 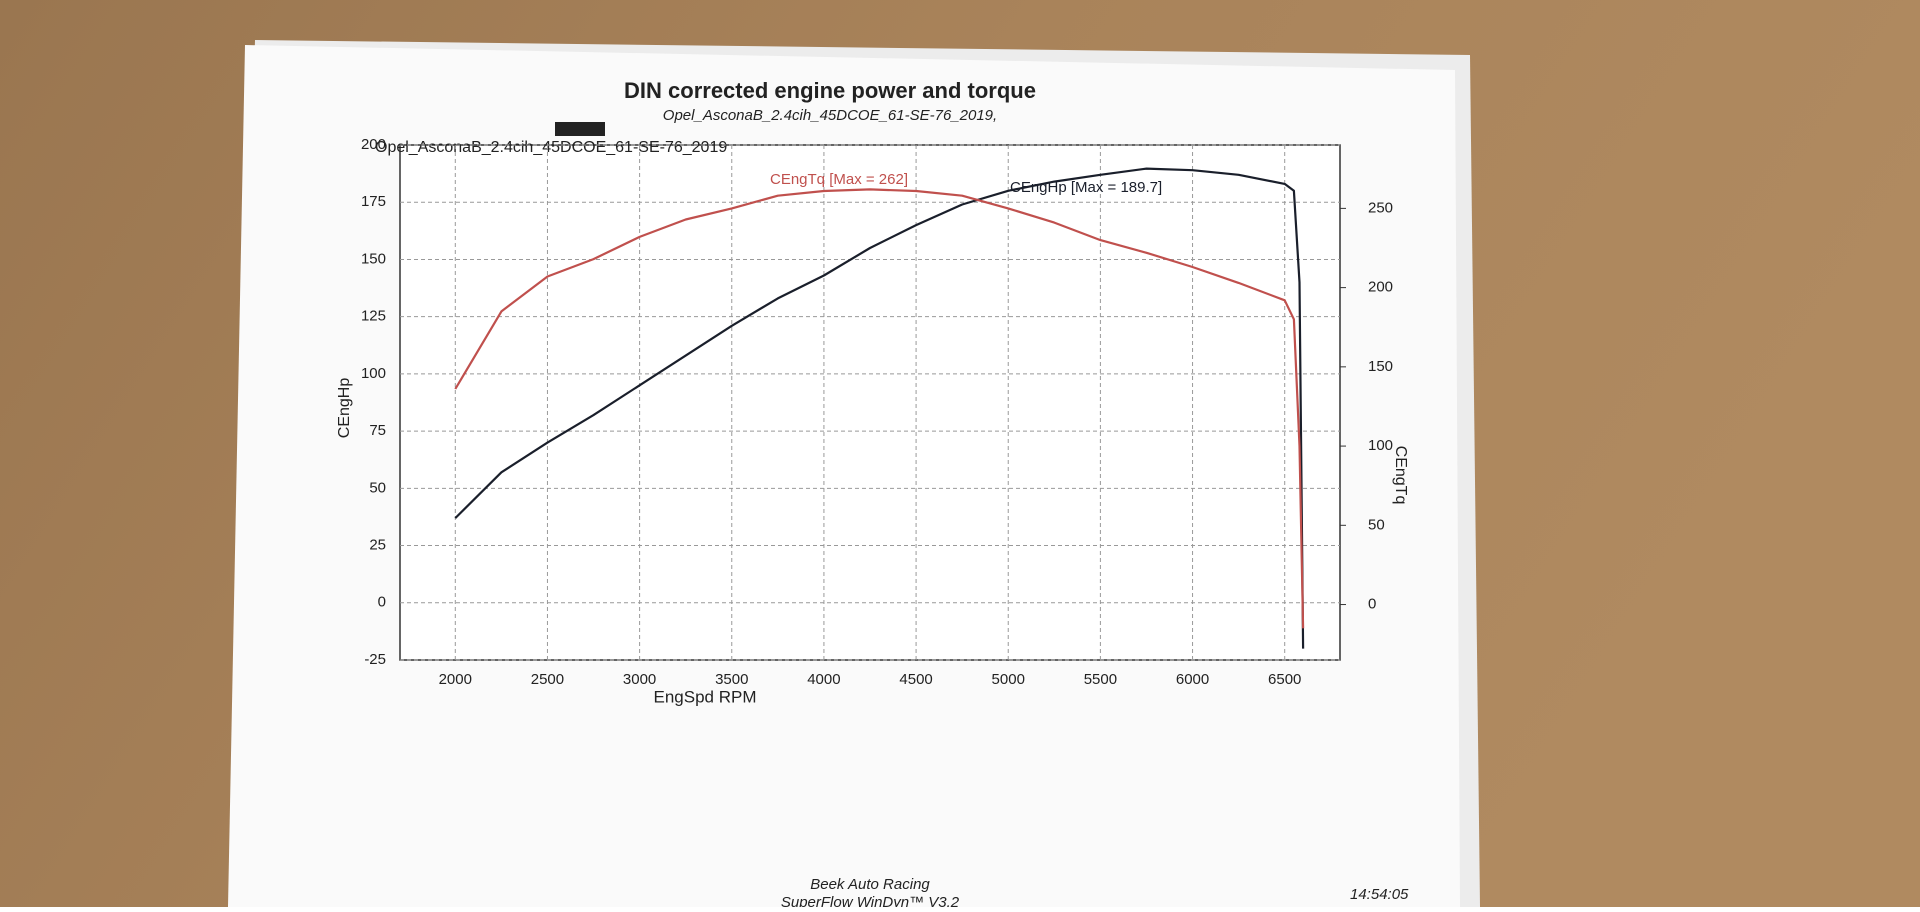 I want to click on y-tick-label: 175, so click(x=373, y=201).